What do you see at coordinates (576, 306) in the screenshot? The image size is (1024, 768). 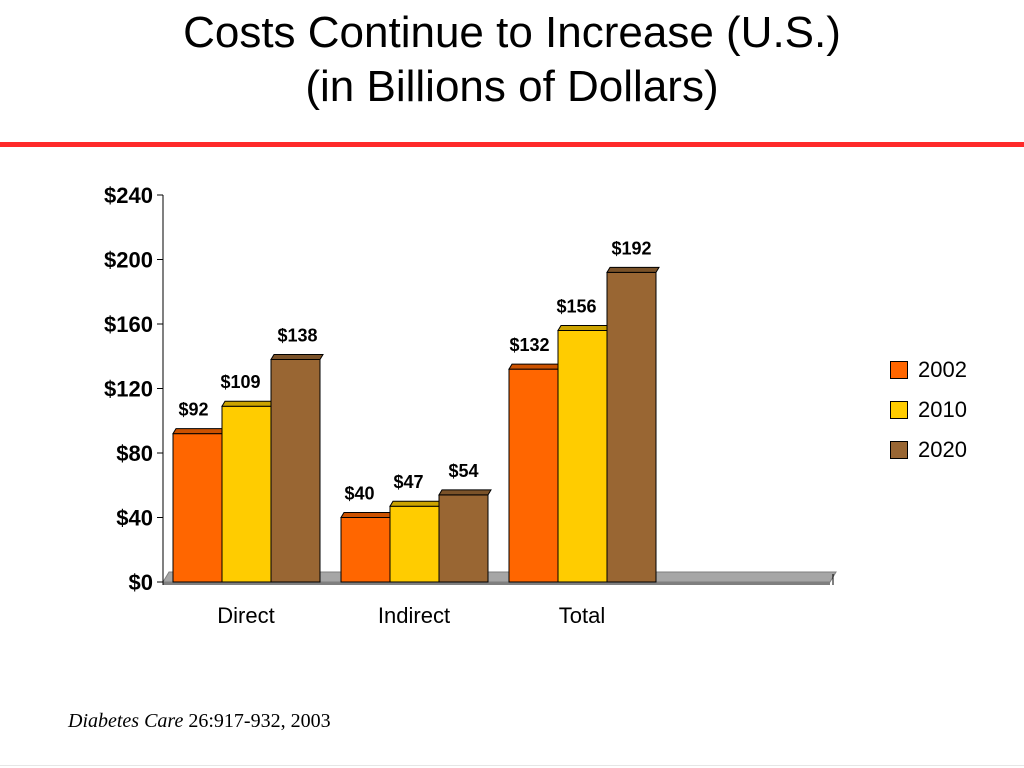 I see `data-label-total-2010: $156` at bounding box center [576, 306].